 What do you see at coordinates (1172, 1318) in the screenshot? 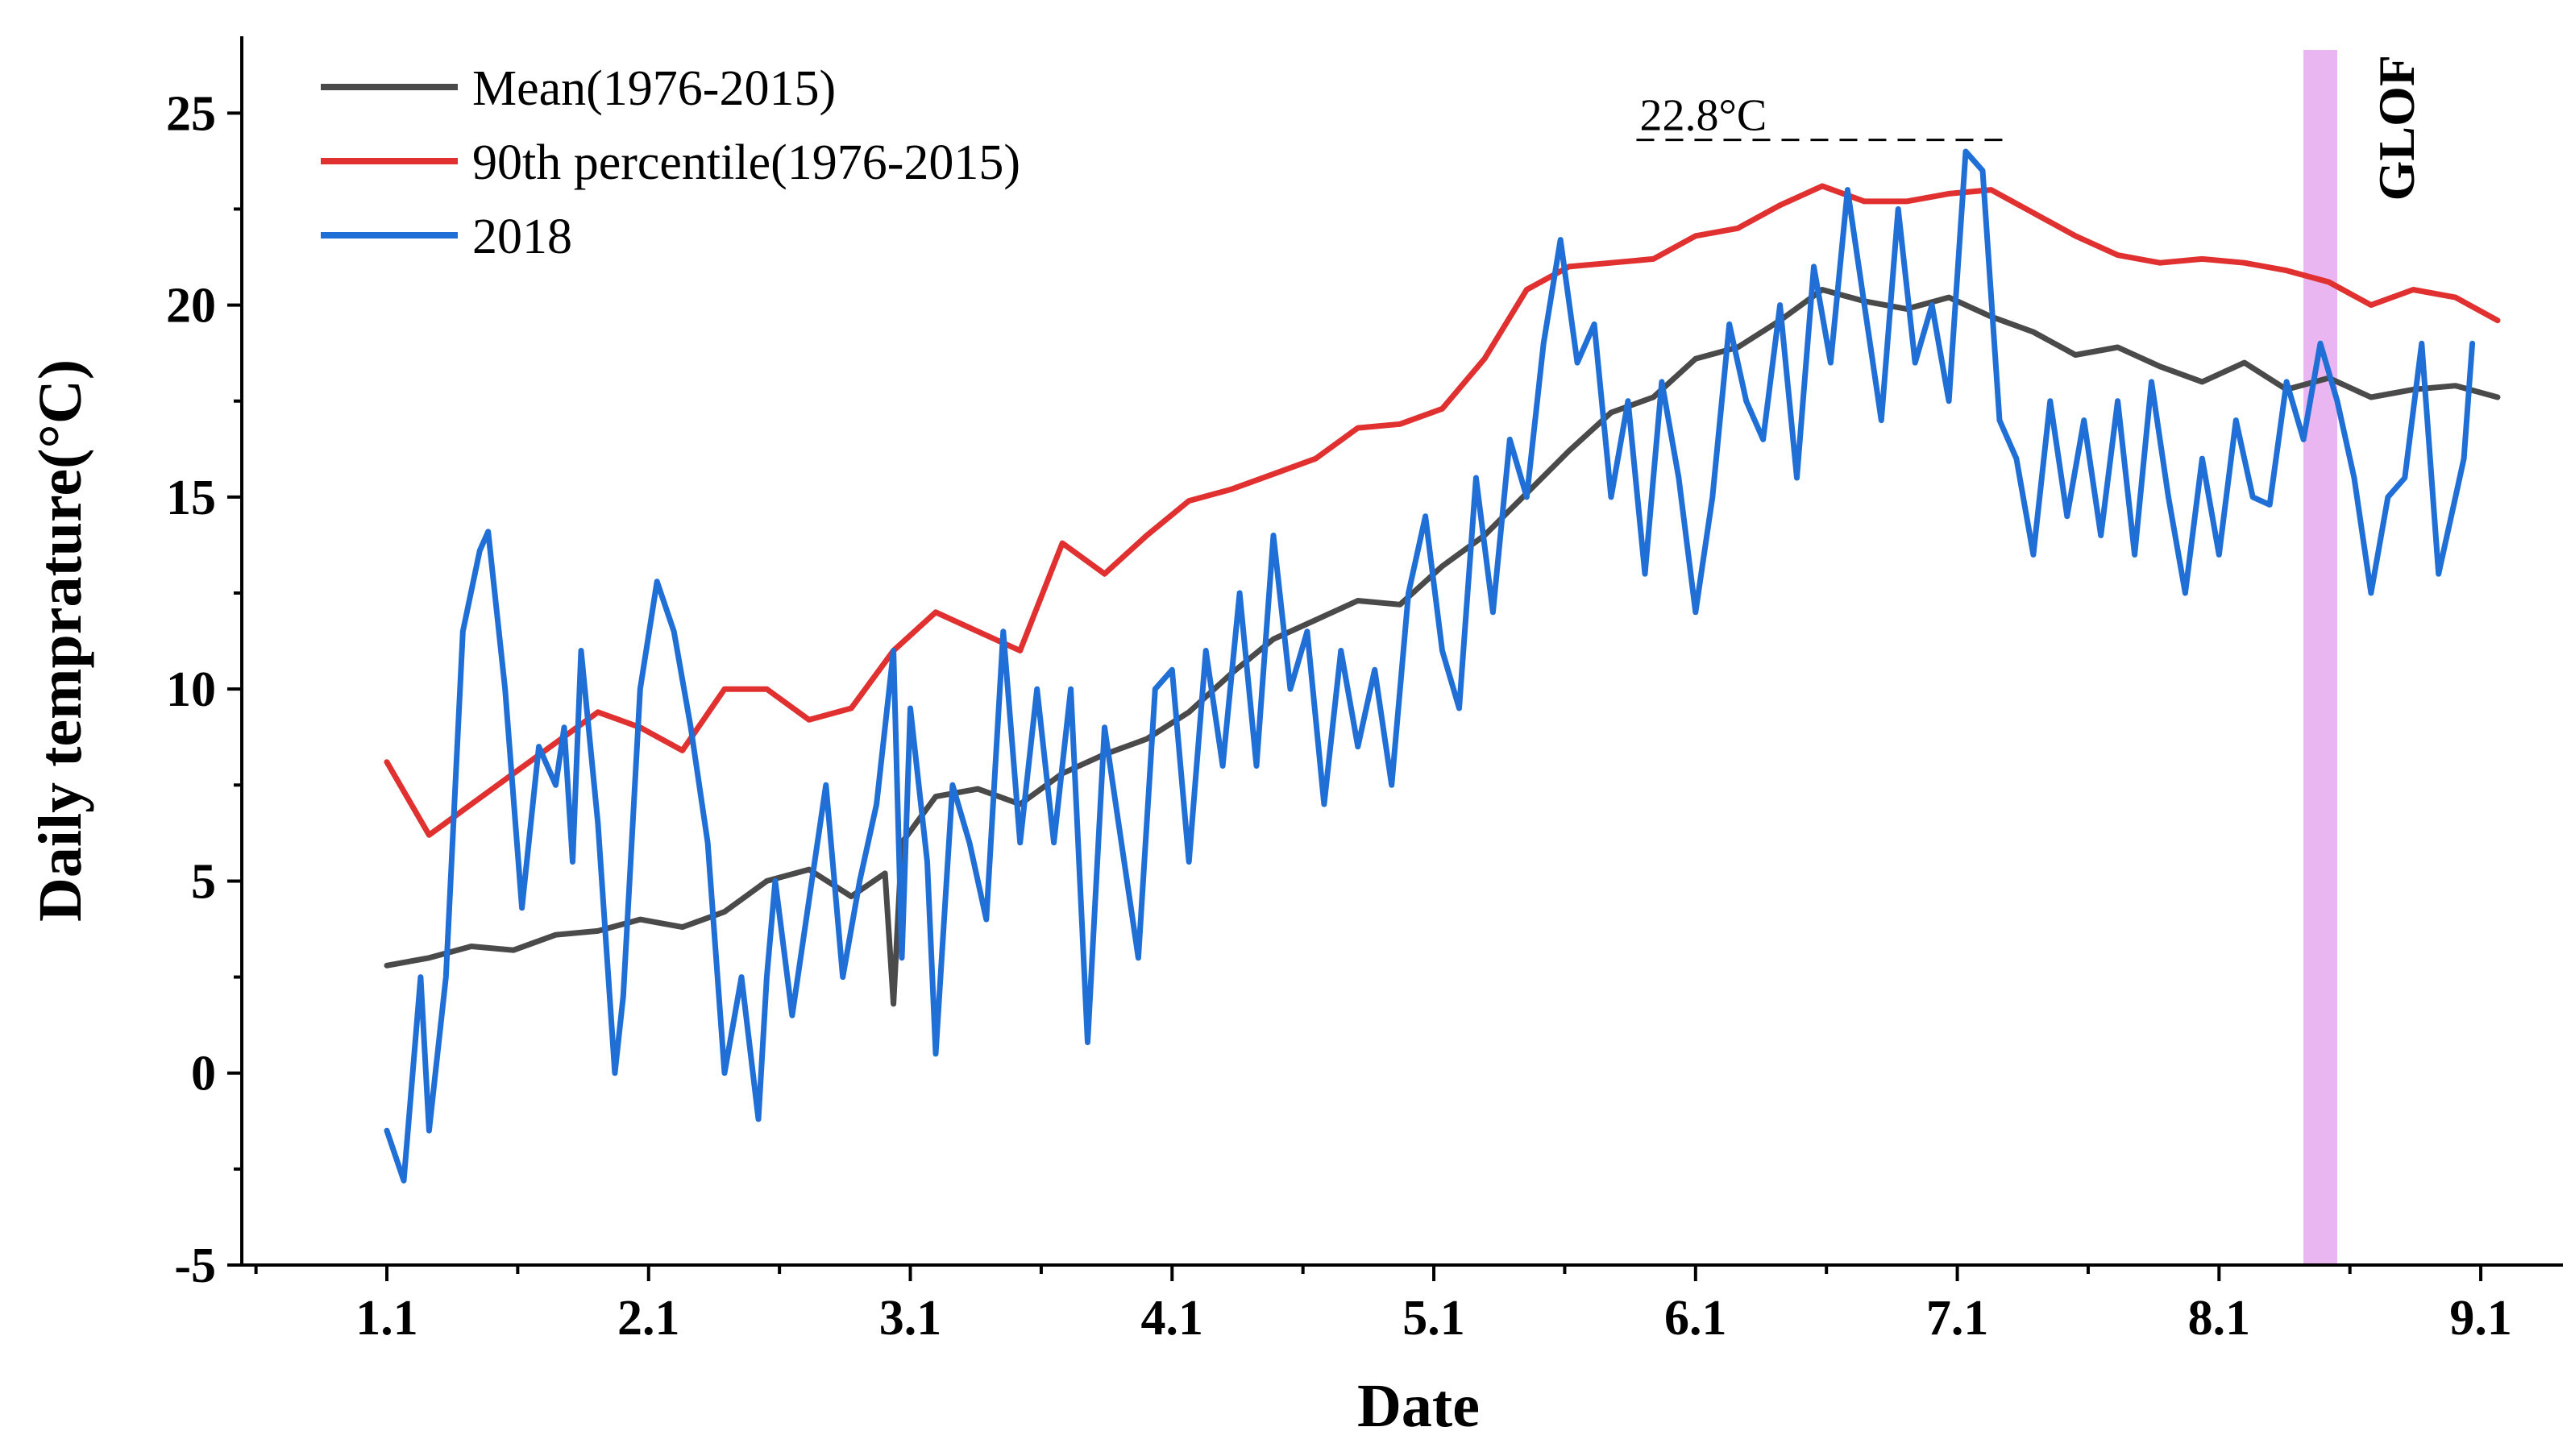
I see `x-tick-label: 4.1` at bounding box center [1172, 1318].